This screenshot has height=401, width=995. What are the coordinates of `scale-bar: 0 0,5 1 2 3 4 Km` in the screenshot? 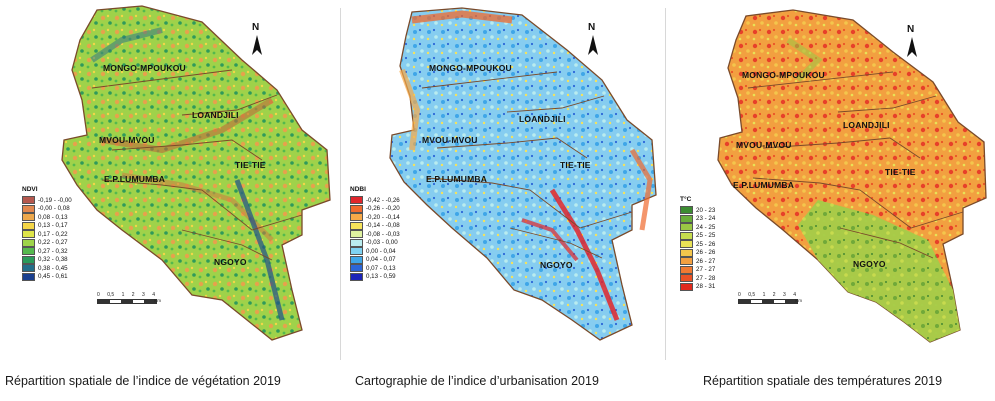 It's located at (770, 298).